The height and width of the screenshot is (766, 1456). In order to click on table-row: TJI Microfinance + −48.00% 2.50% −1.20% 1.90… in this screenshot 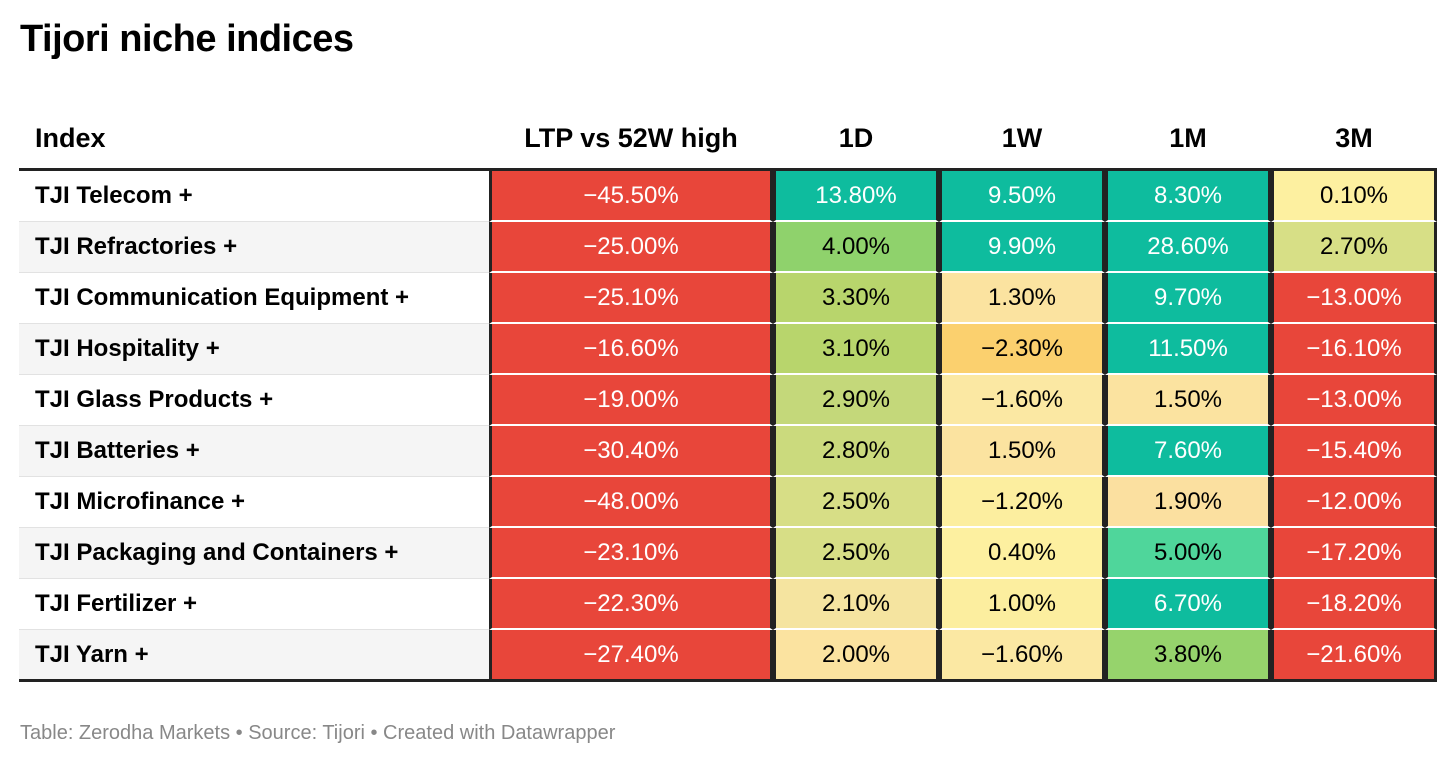, I will do `click(728, 502)`.